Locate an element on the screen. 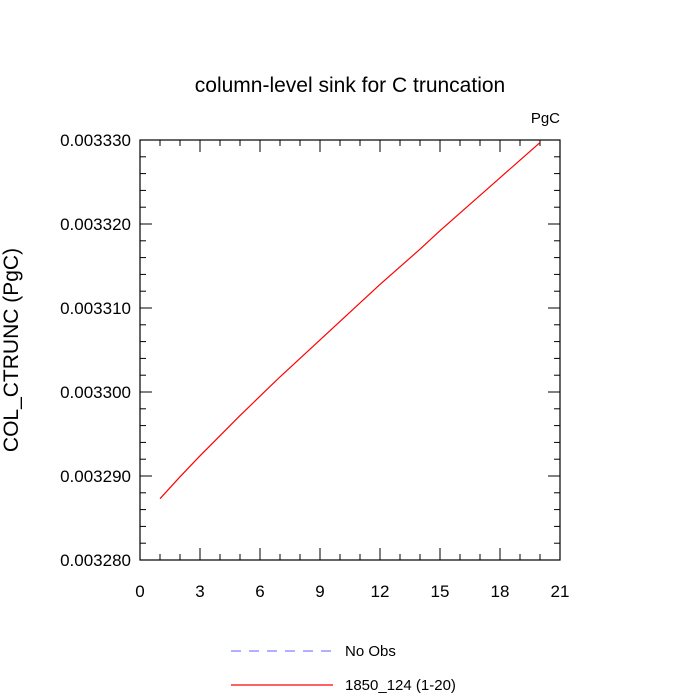 This screenshot has width=700, height=700. x-tick-label: 15 is located at coordinates (440, 591).